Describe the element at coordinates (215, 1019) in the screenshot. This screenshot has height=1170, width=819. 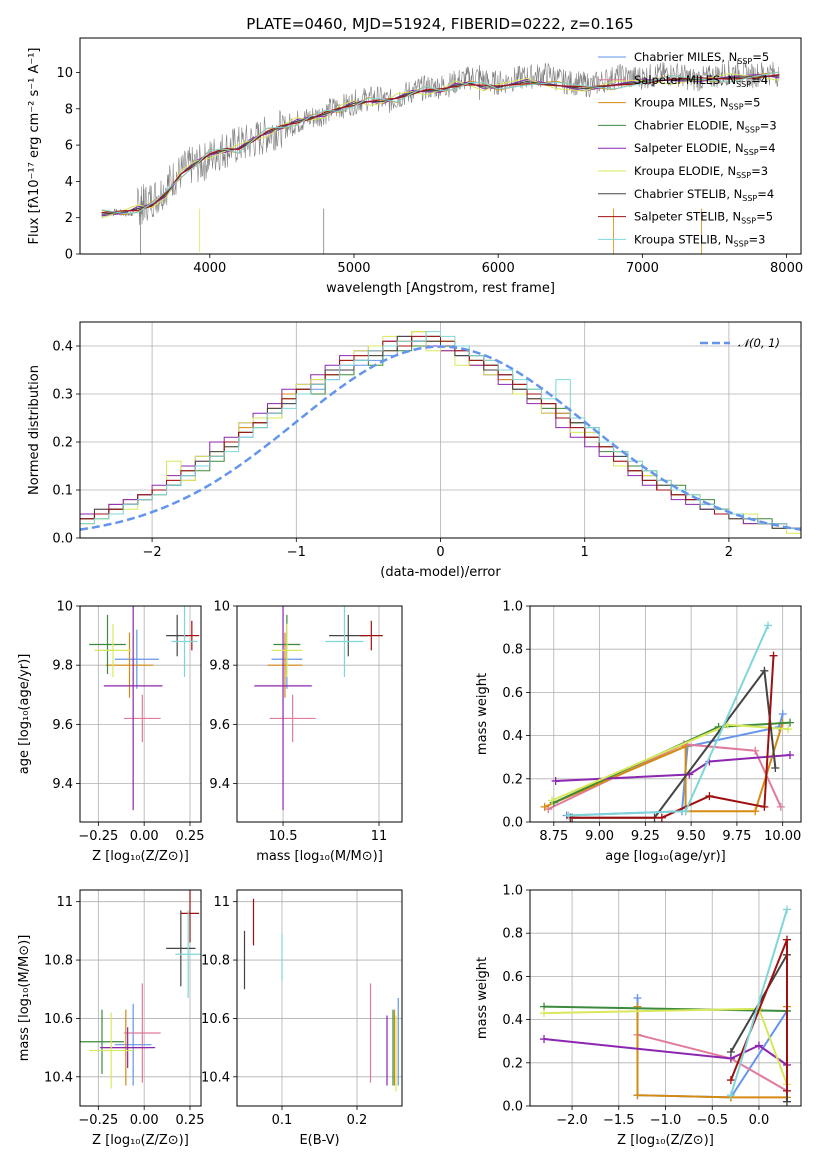
I see `y-tick-label: 10.6` at that location.